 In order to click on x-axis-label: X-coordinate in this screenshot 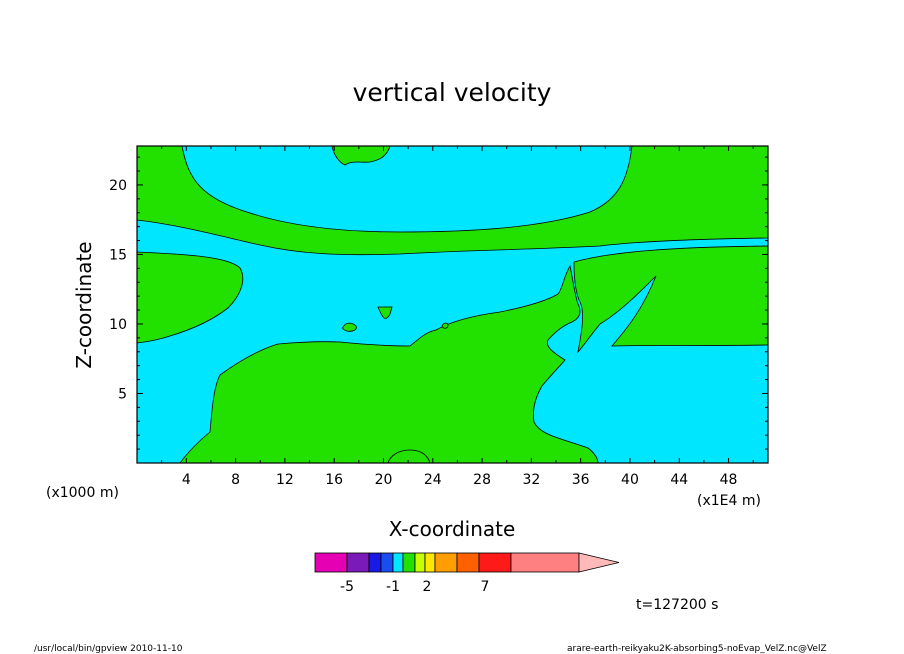, I will do `click(452, 529)`.